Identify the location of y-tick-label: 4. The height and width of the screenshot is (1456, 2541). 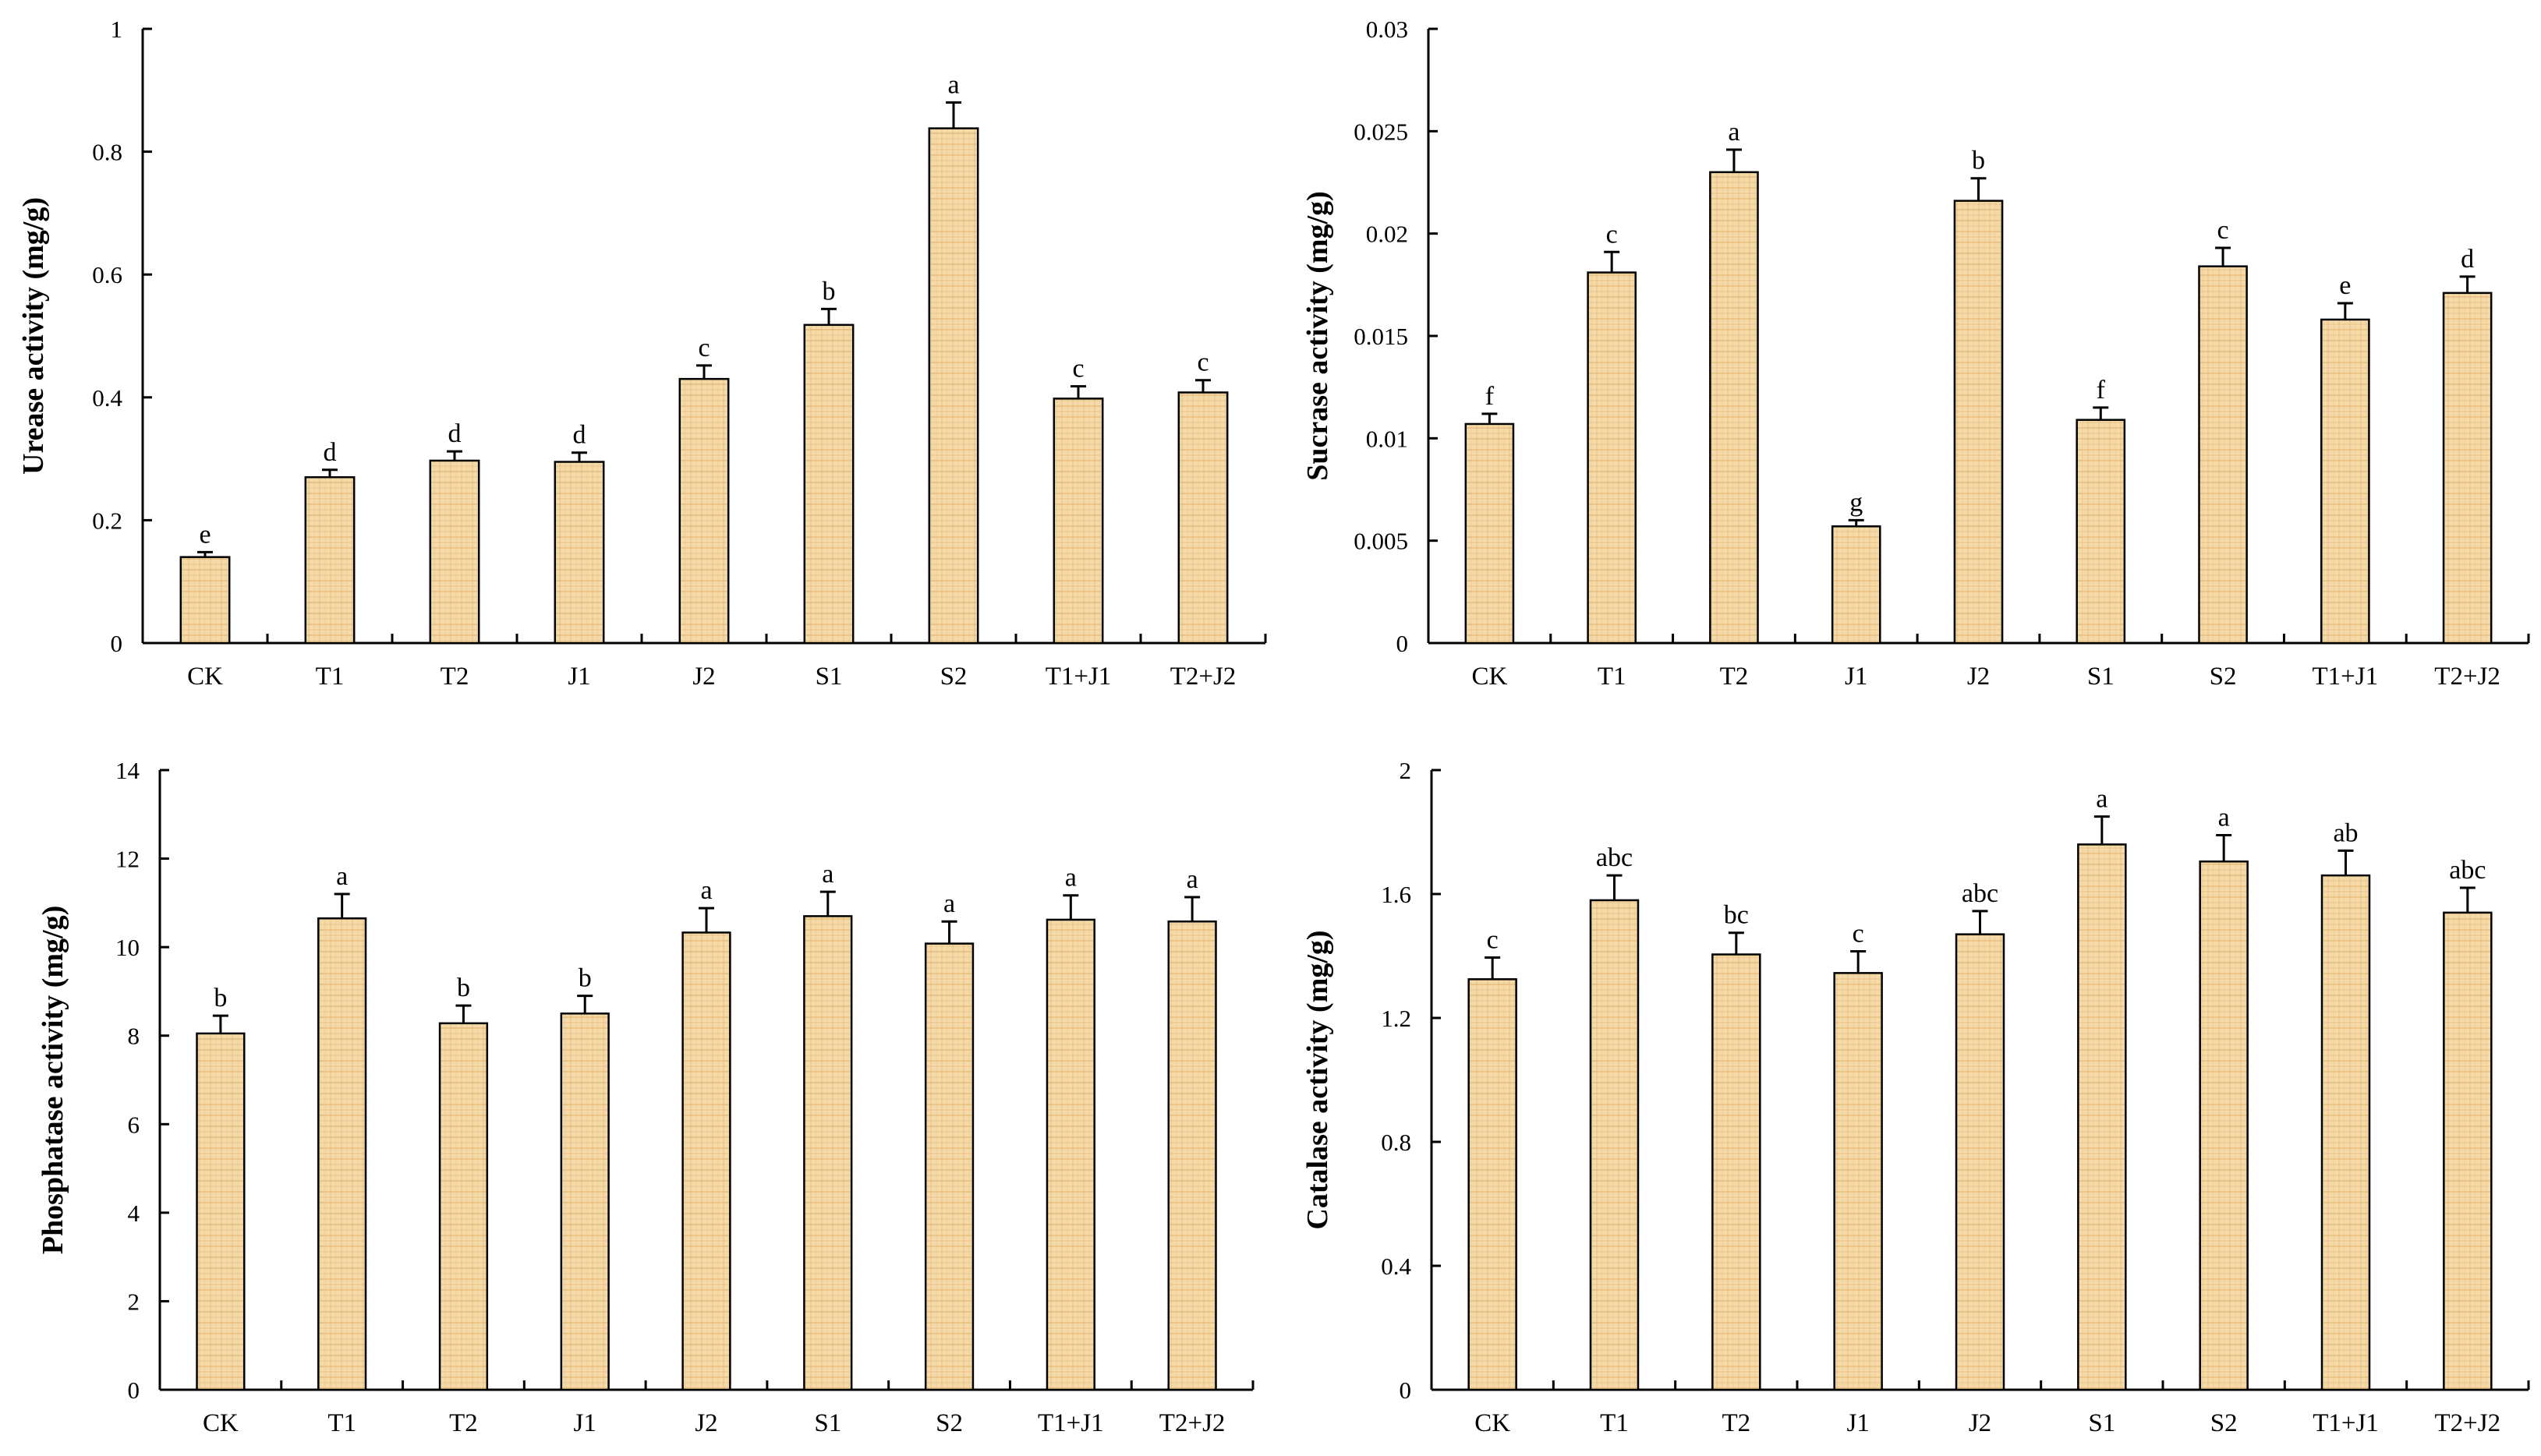
(134, 1214).